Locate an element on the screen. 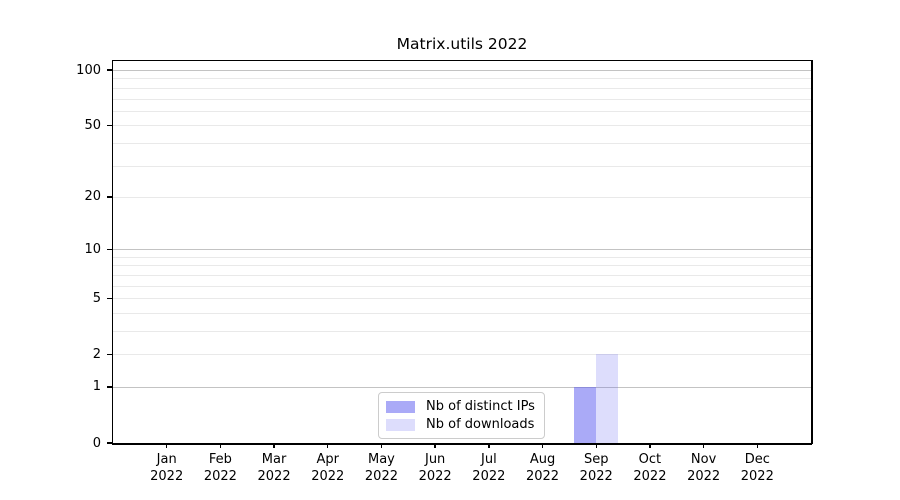 This screenshot has width=900, height=500. y-tick-label: 10 is located at coordinates (92, 249).